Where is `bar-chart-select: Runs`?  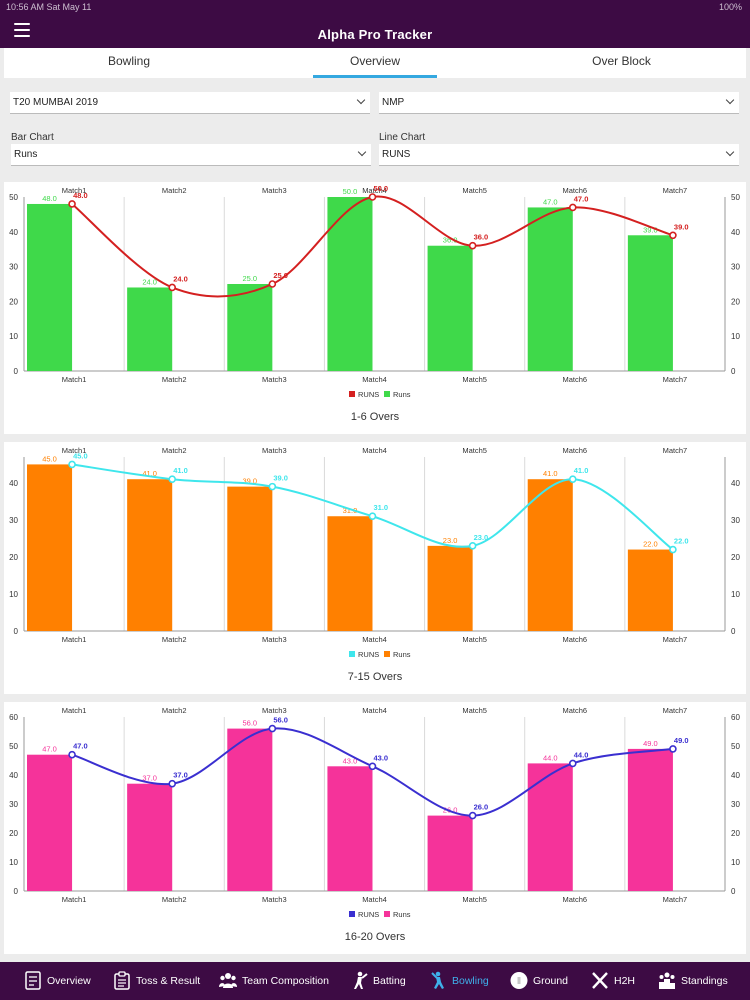 bar-chart-select: Runs is located at coordinates (191, 155).